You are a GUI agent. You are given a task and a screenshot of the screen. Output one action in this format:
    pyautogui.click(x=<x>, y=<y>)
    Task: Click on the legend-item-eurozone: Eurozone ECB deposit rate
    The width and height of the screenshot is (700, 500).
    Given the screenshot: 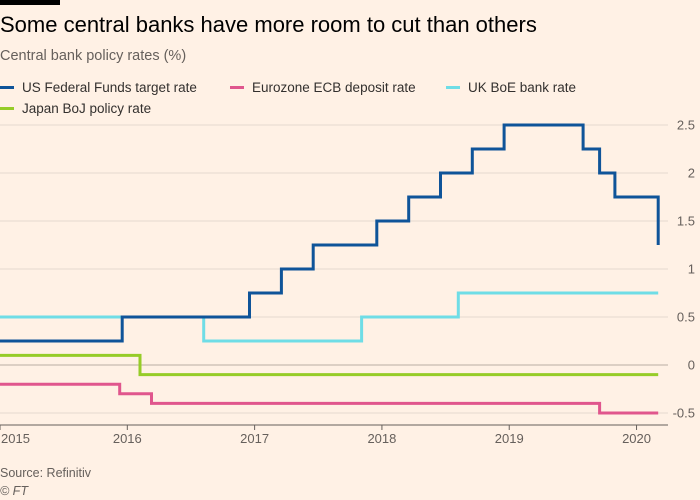 What is the action you would take?
    pyautogui.click(x=323, y=87)
    